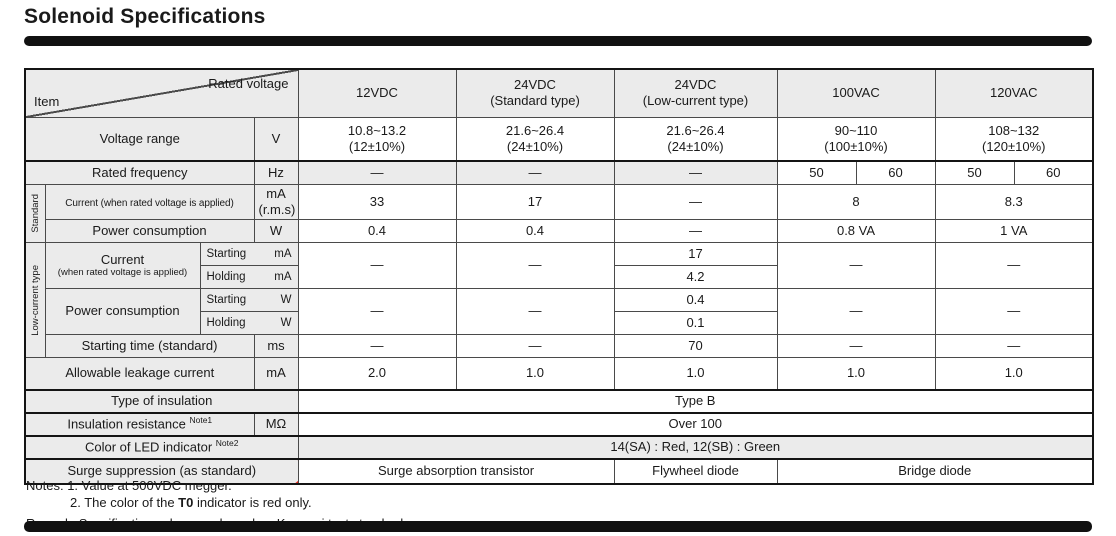 The width and height of the screenshot is (1116, 536). I want to click on group-label-low-current-type: Low-current type, so click(35, 300).